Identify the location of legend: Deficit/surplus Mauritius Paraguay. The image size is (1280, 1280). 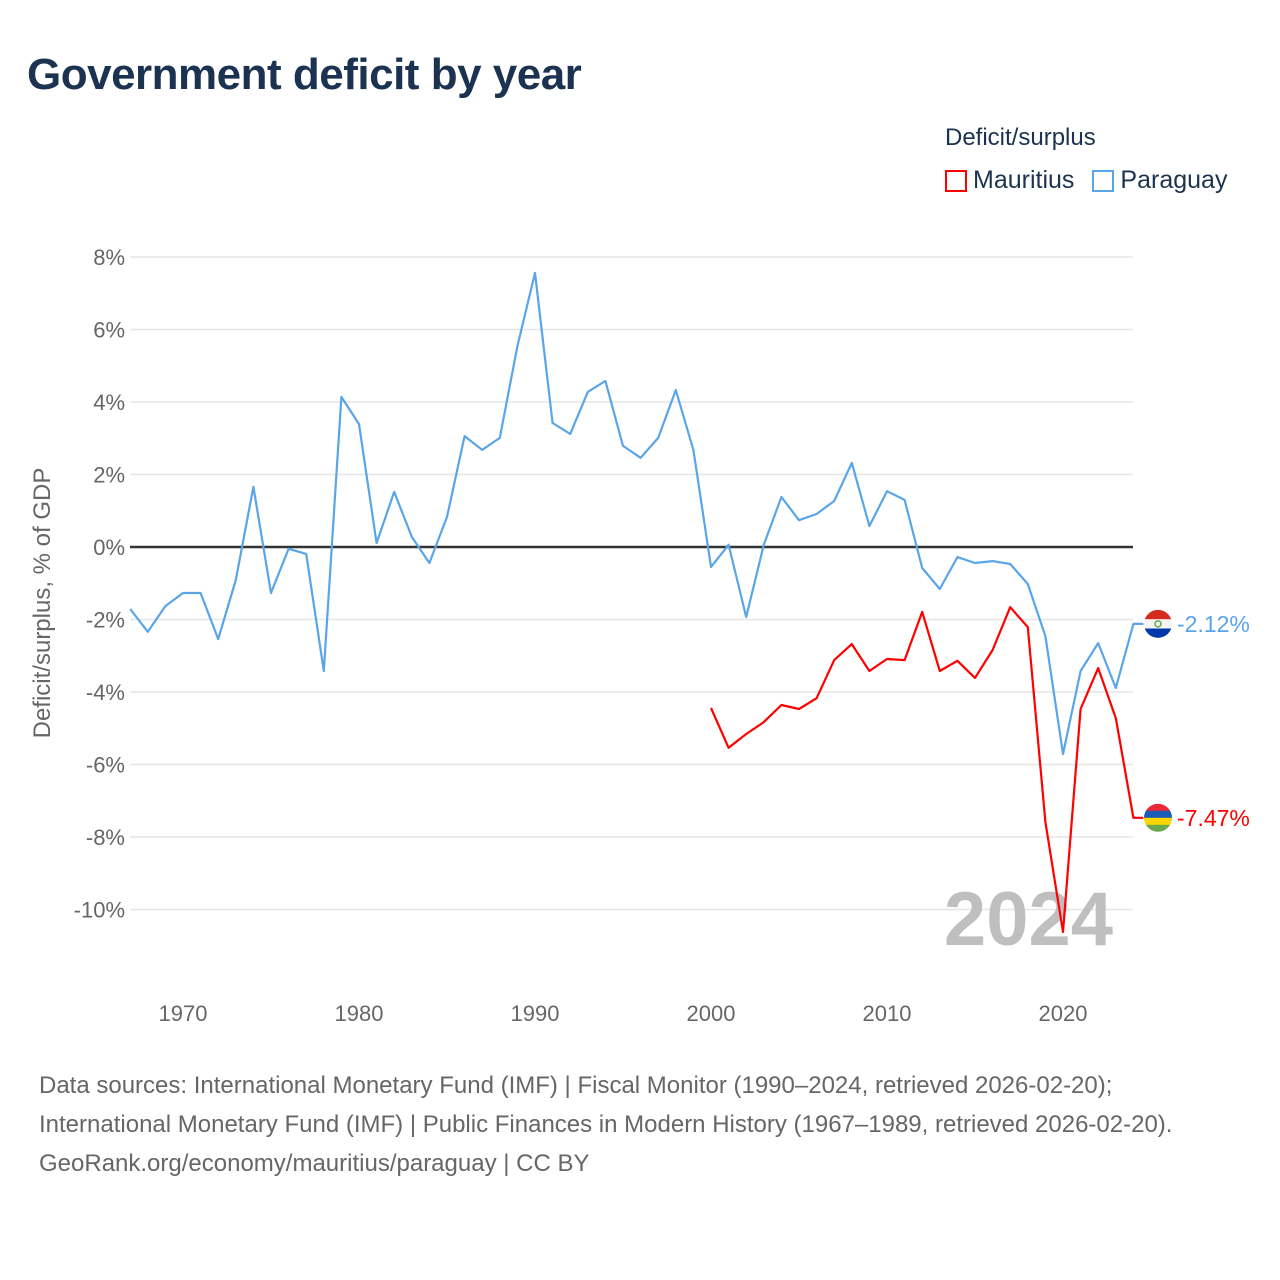
(1086, 159).